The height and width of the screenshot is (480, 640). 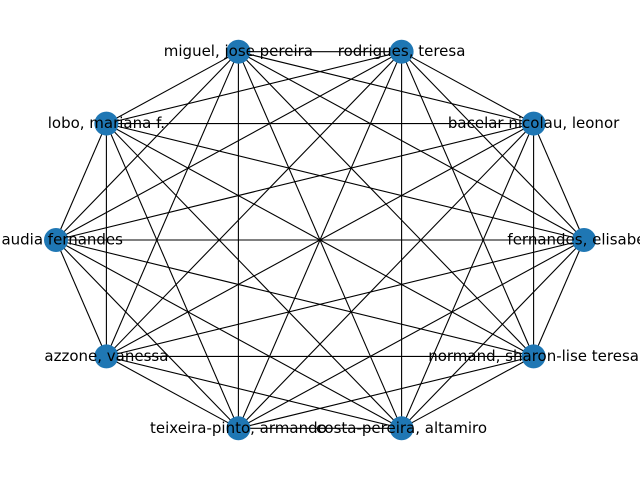 I want to click on node-n7, so click(x=238, y=428).